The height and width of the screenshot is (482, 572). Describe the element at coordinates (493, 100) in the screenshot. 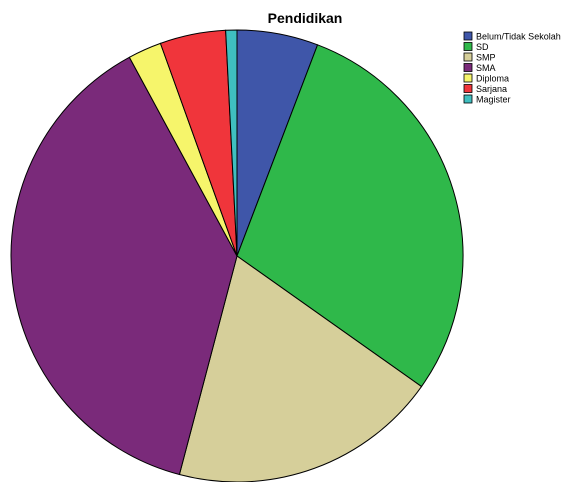

I see `legend-label: Magister` at that location.